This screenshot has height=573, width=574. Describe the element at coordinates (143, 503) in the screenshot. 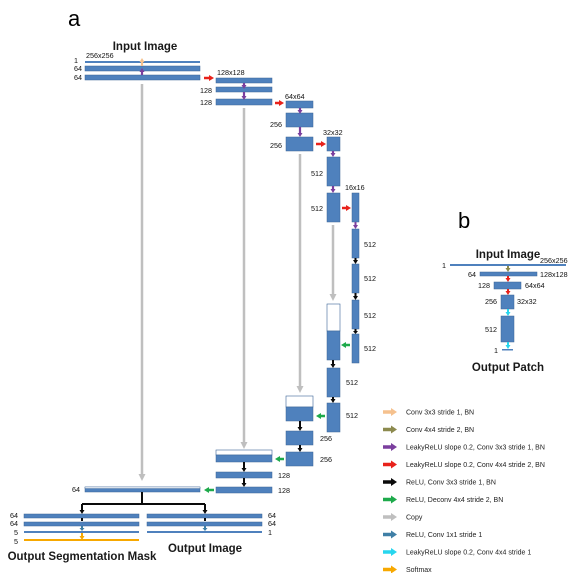

I see `branch-connector` at that location.